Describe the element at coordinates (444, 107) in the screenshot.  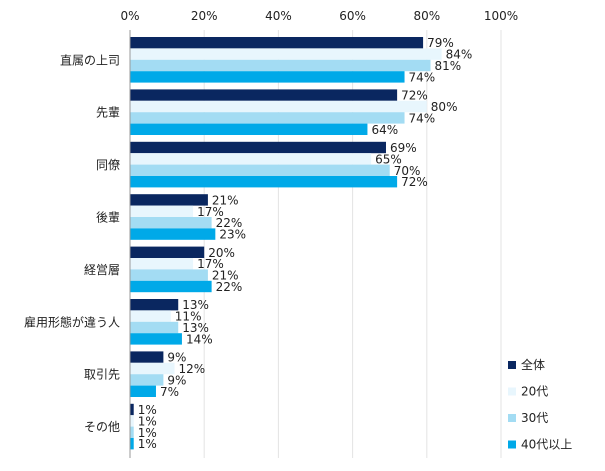
I see `data-label: 80%` at that location.